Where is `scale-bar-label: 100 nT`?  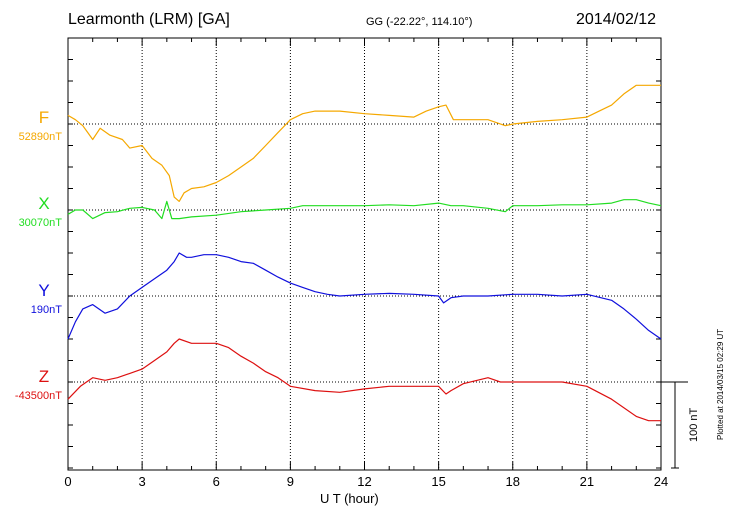 scale-bar-label: 100 nT is located at coordinates (694, 424).